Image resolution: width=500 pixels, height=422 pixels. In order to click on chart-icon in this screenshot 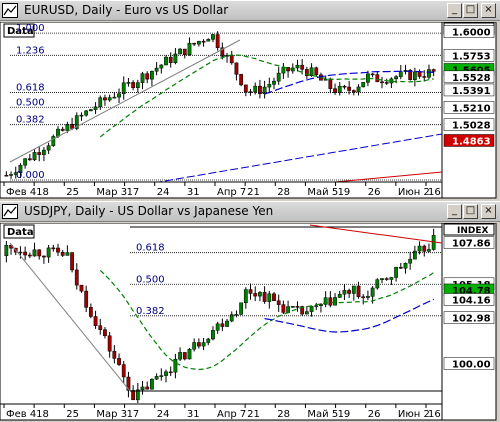, I will do `click(10, 10)`.